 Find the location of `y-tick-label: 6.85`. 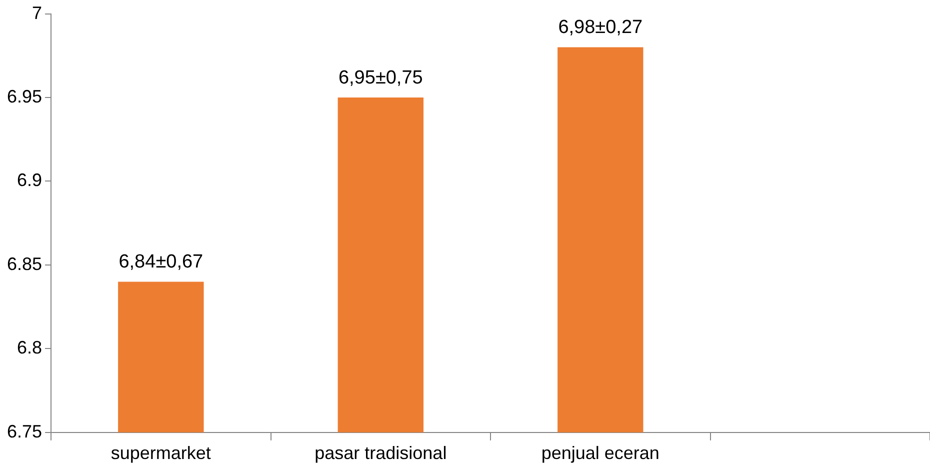

y-tick-label: 6.85 is located at coordinates (24, 264).